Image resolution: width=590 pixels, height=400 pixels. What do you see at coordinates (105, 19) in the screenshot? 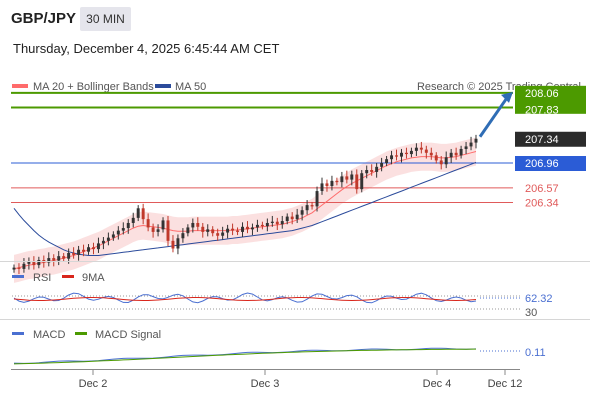
I see `timeframe-badge: 30 MIN` at bounding box center [105, 19].